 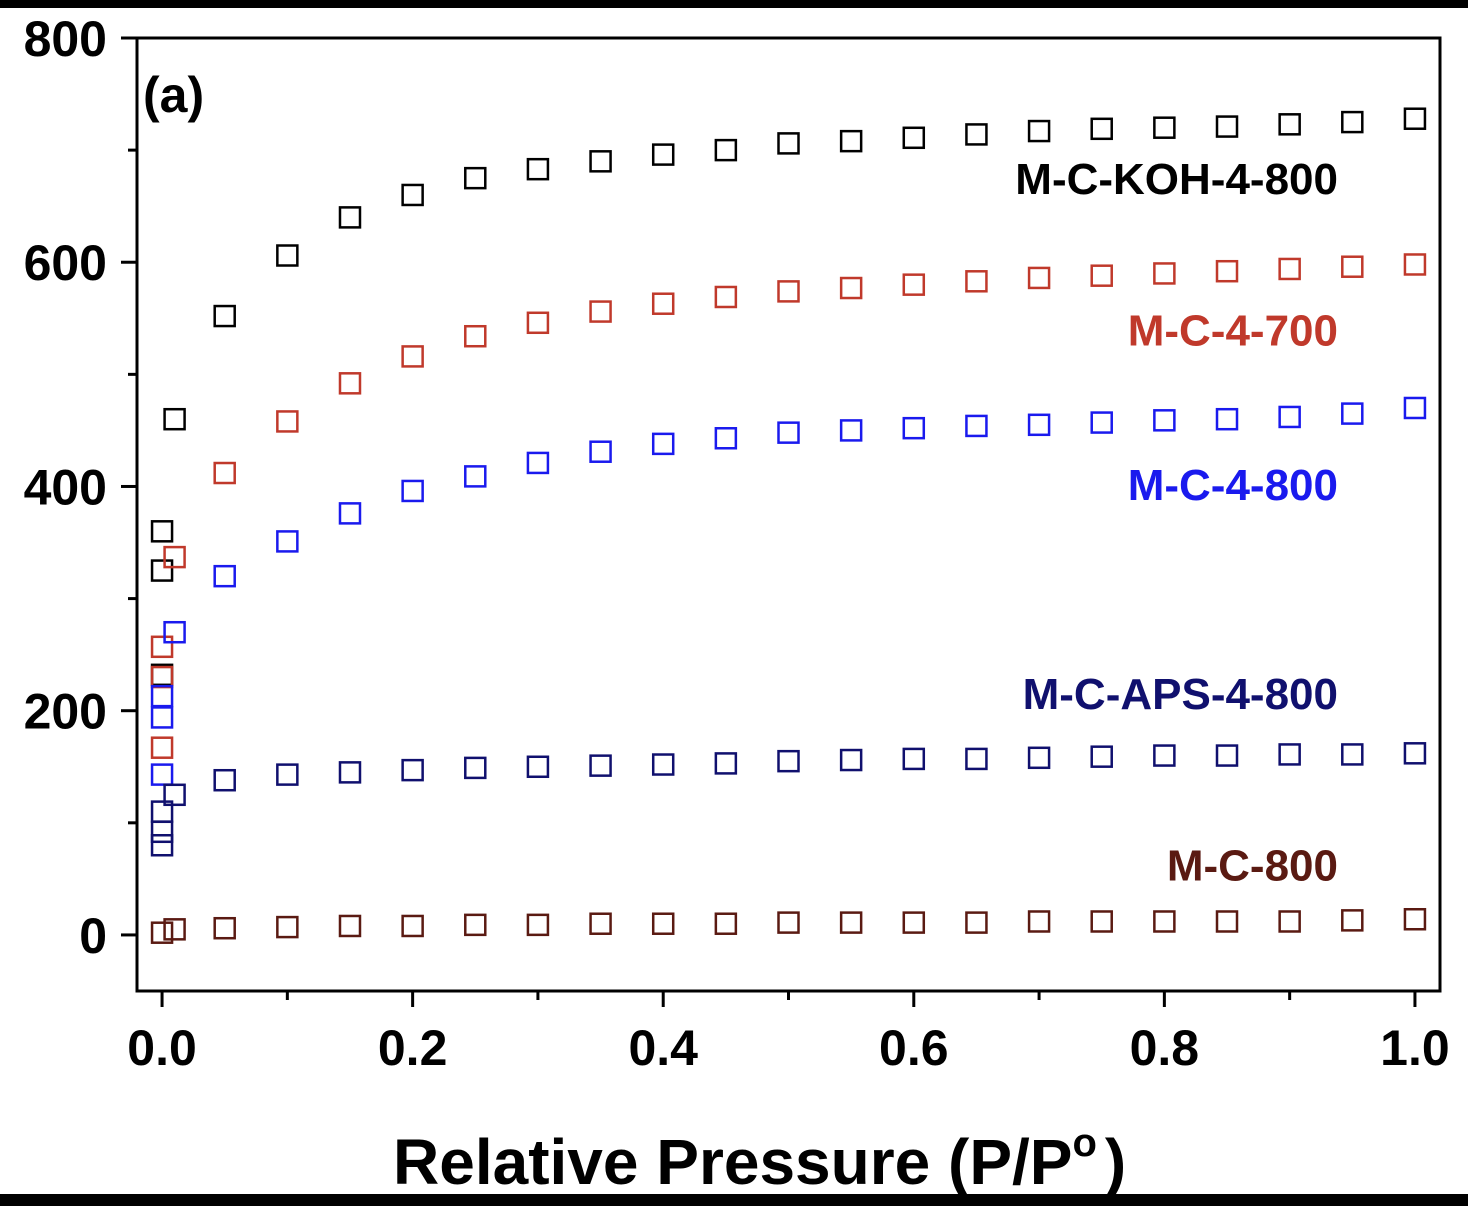 What do you see at coordinates (1115, 1162) in the screenshot?
I see `x-axis-title-close: )` at bounding box center [1115, 1162].